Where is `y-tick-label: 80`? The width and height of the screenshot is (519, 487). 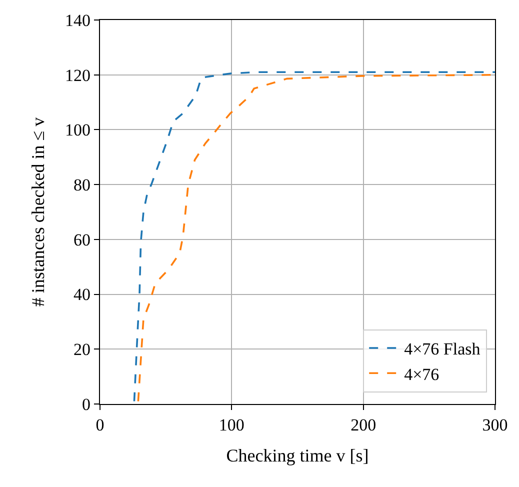
y-tick-label: 80 is located at coordinates (82, 185).